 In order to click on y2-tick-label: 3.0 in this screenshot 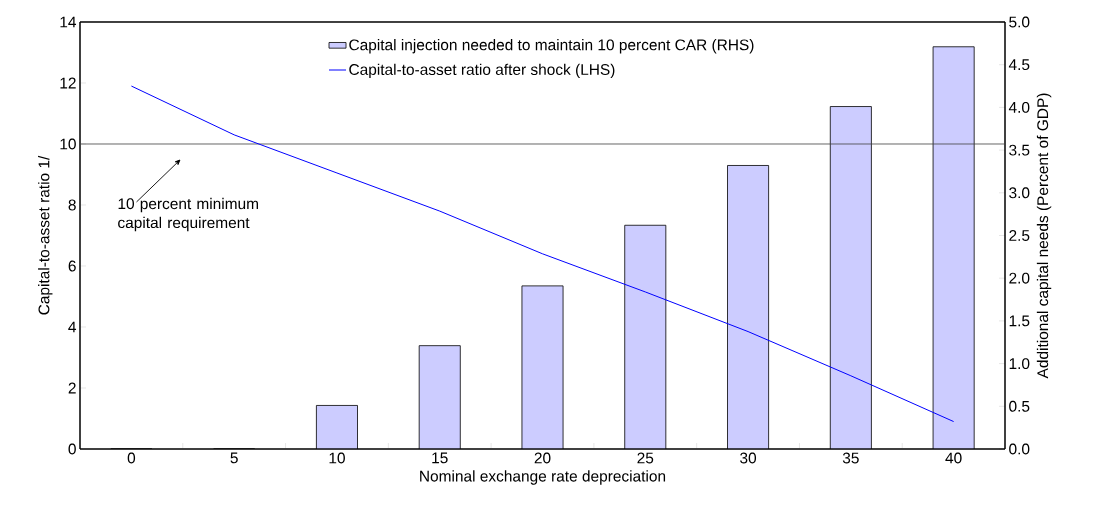, I will do `click(1019, 193)`.